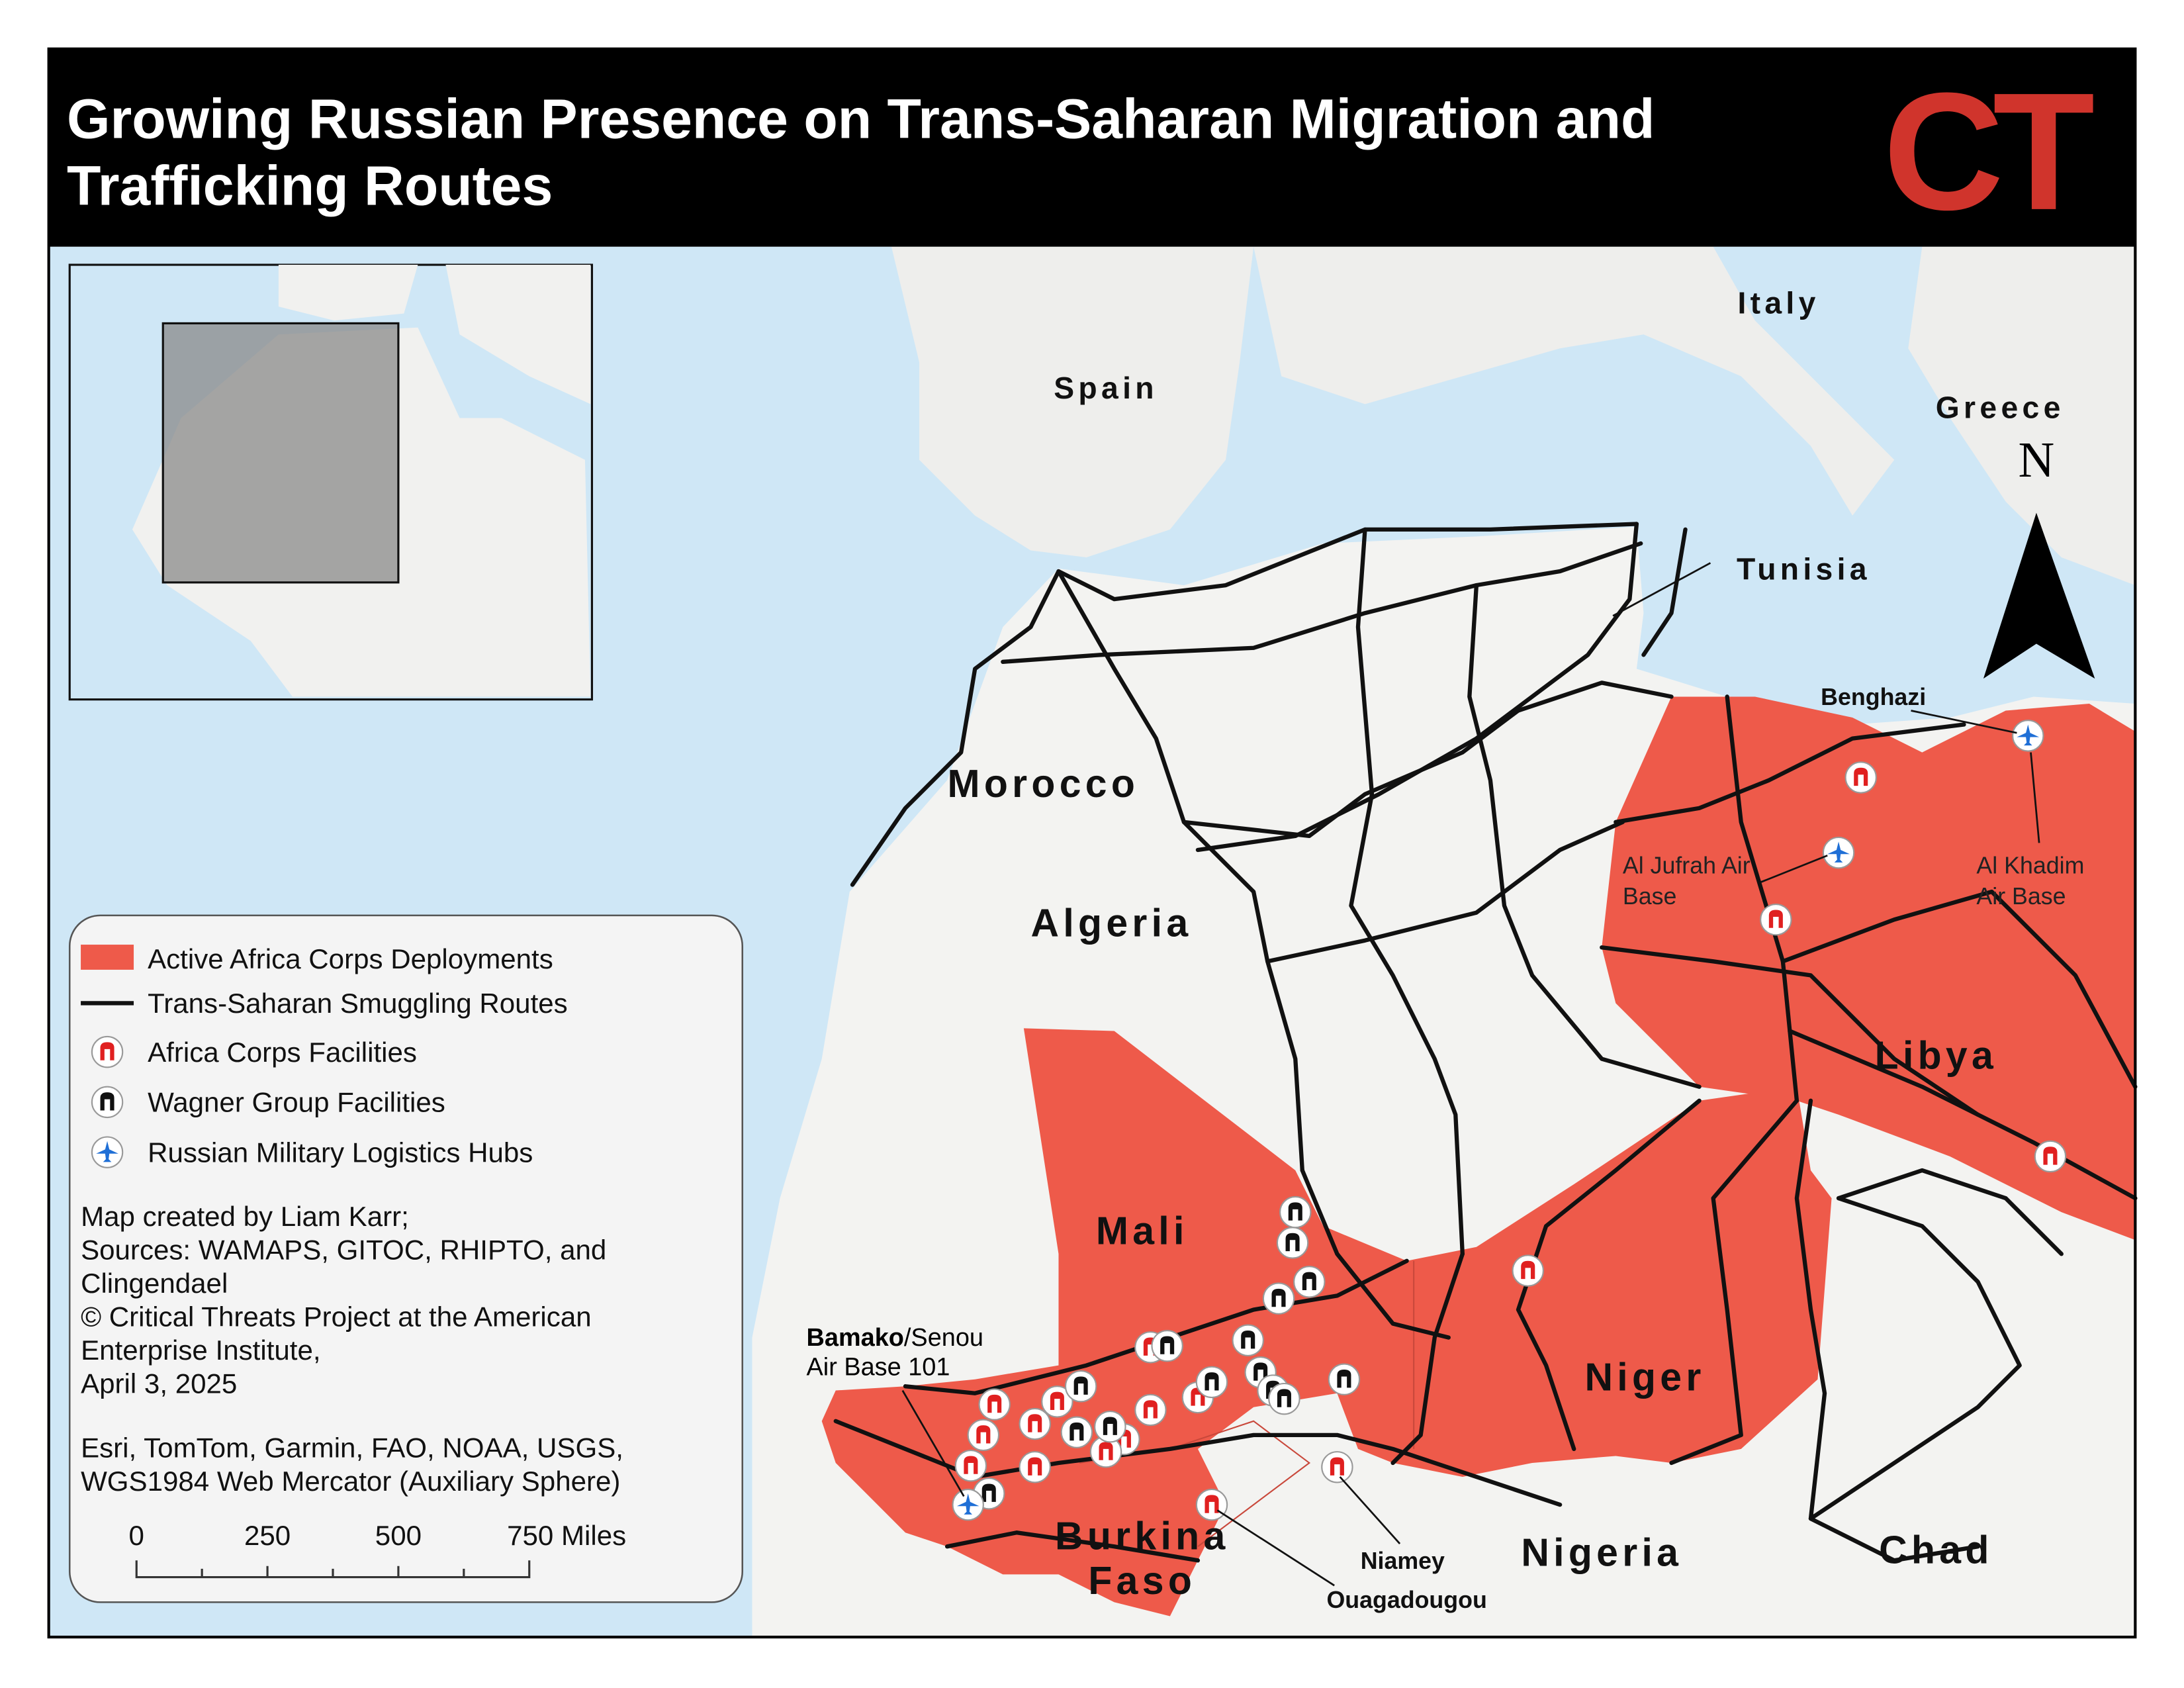 Image resolution: width=2184 pixels, height=1688 pixels. I want to click on place-label: Air Base, so click(2021, 896).